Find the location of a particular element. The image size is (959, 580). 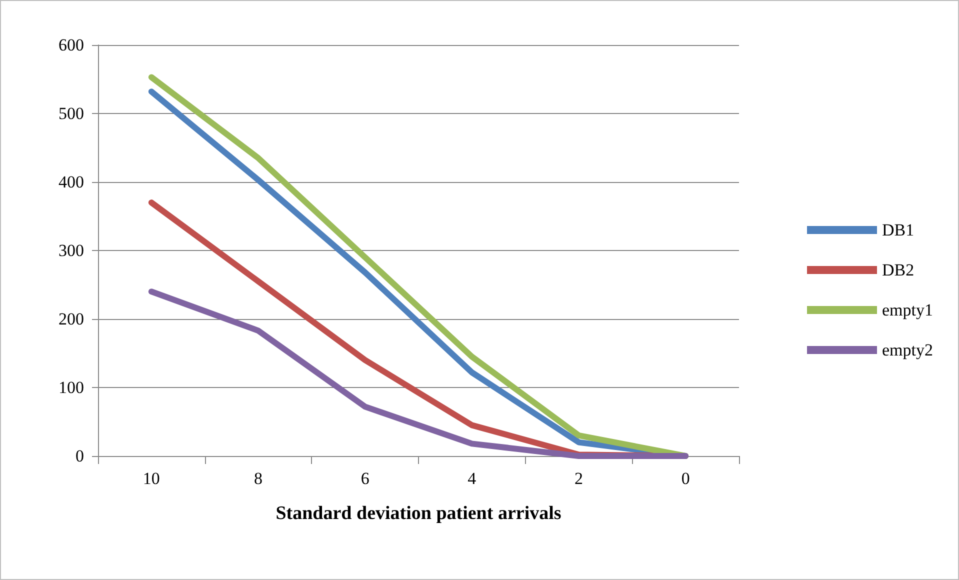

y-tick-label: 300 is located at coordinates (71, 250).